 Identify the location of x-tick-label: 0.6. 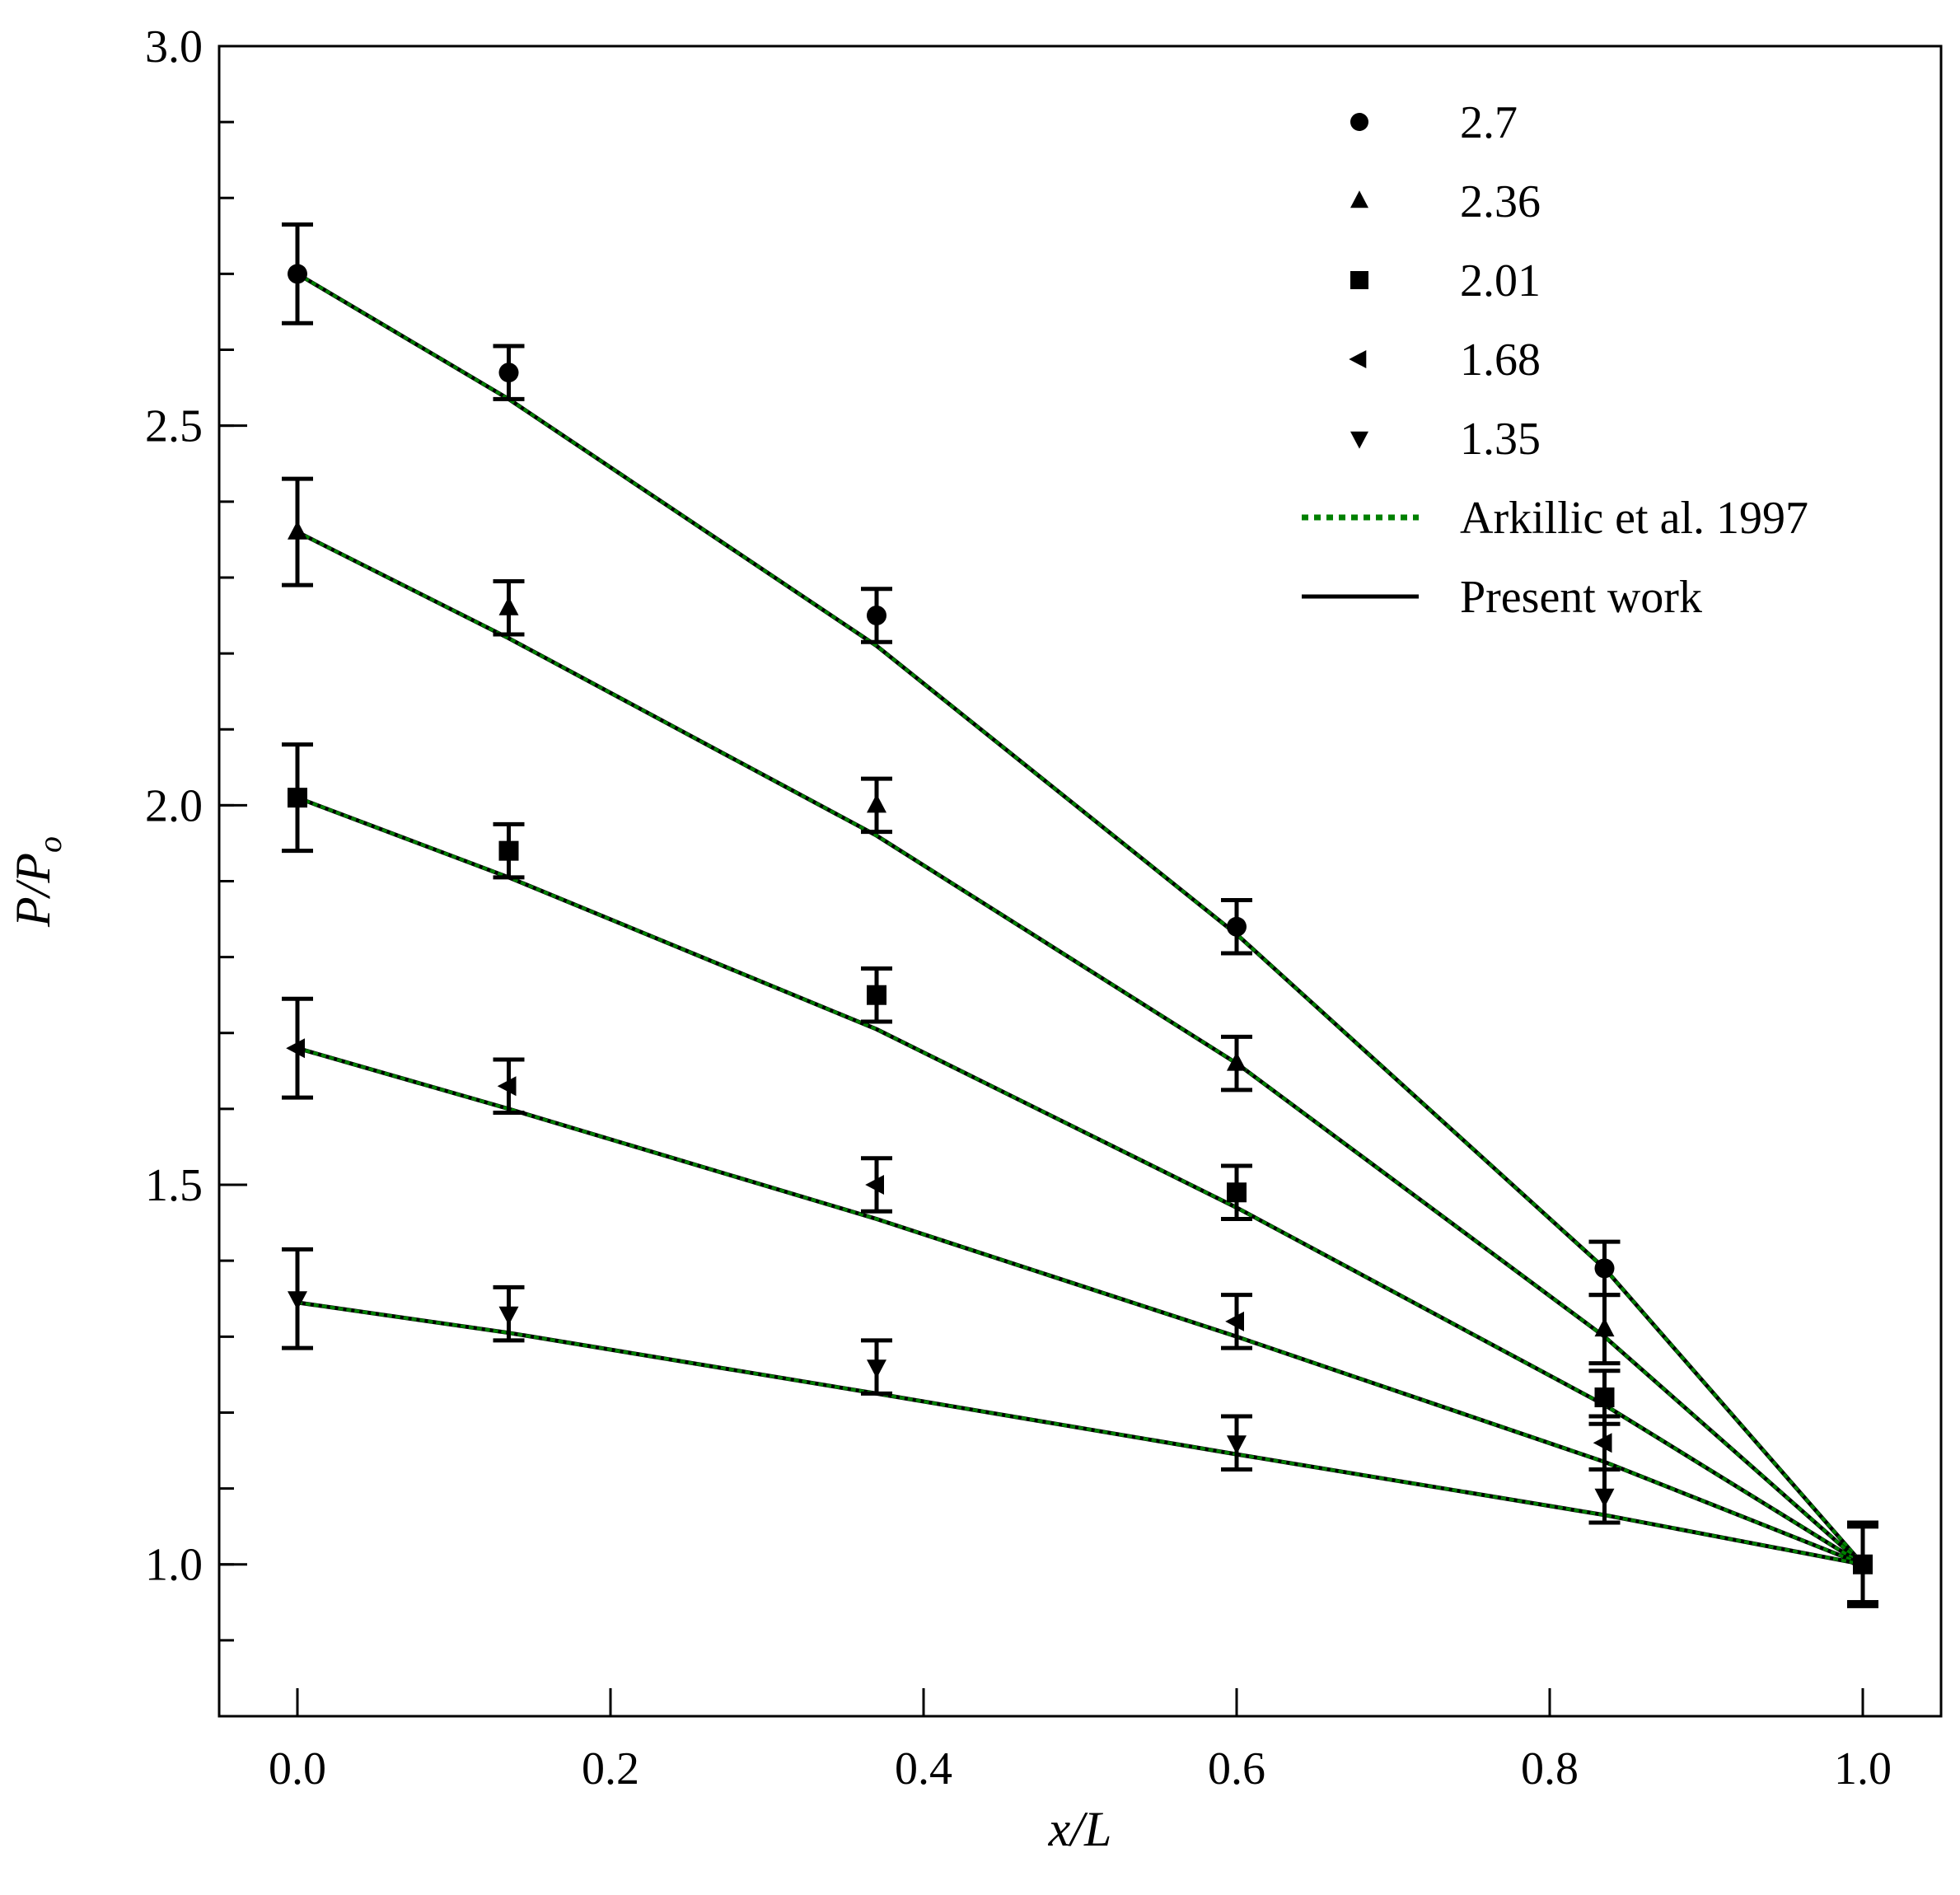
(1237, 1769).